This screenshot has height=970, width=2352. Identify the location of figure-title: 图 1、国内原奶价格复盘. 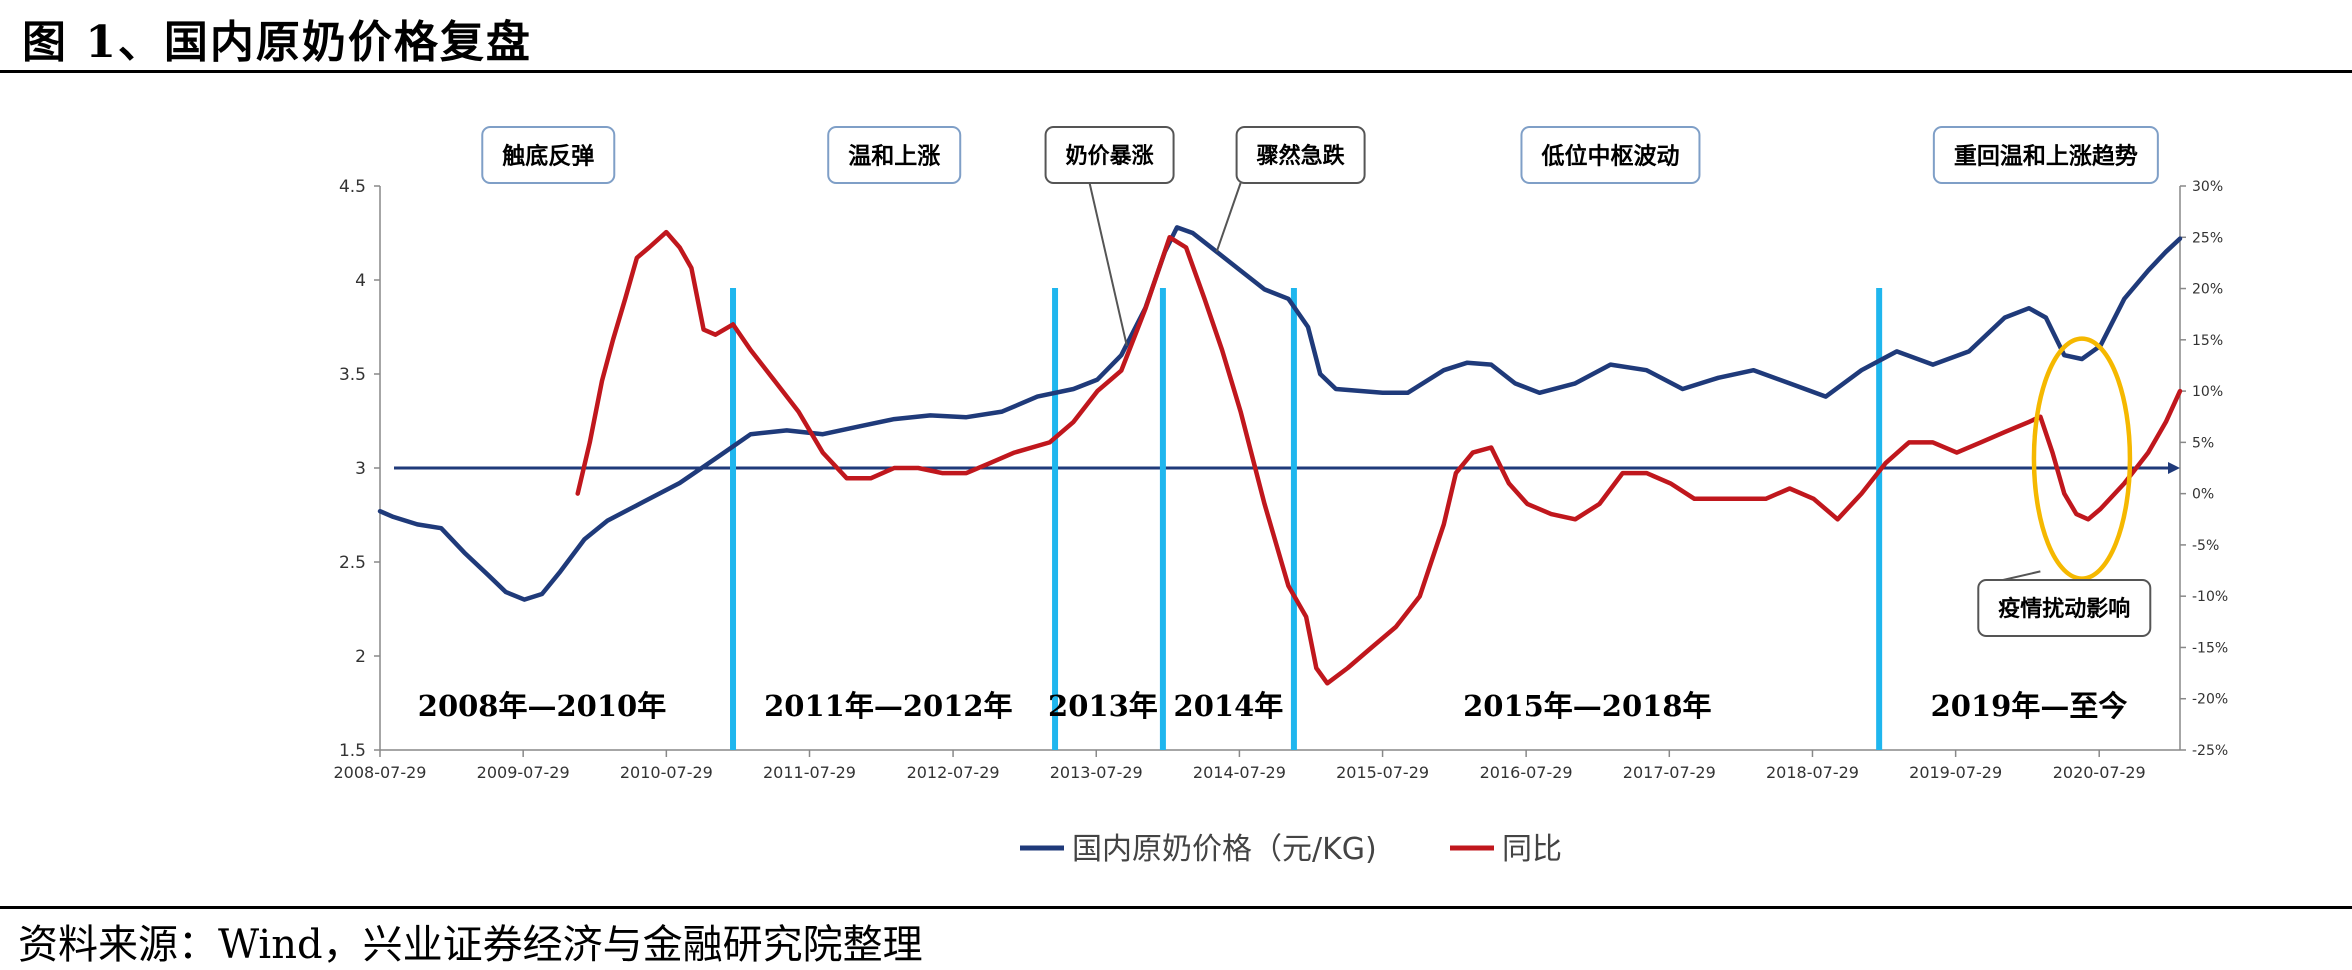
(277, 42).